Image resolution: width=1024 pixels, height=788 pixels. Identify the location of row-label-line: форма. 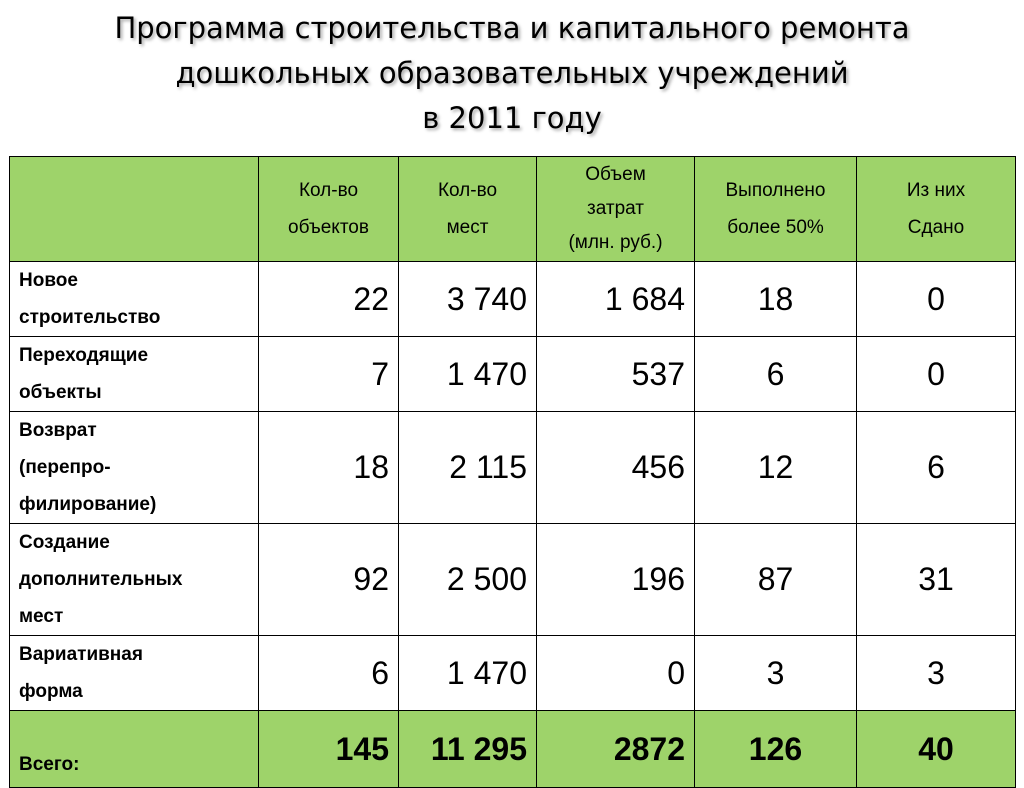
(51, 691).